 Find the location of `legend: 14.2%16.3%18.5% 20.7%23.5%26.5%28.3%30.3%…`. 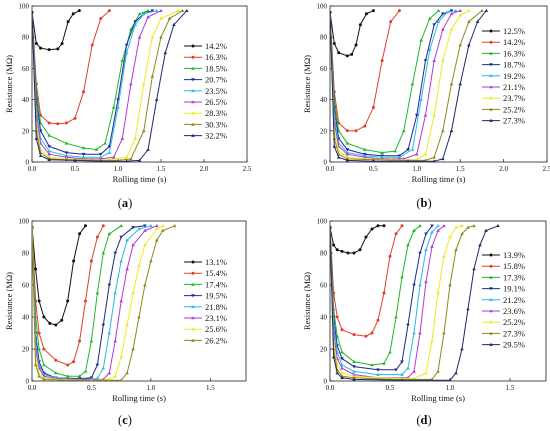

legend: 14.2%16.3%18.5% 20.7%23.5%26.5%28.3%30.3%… is located at coordinates (205, 91).